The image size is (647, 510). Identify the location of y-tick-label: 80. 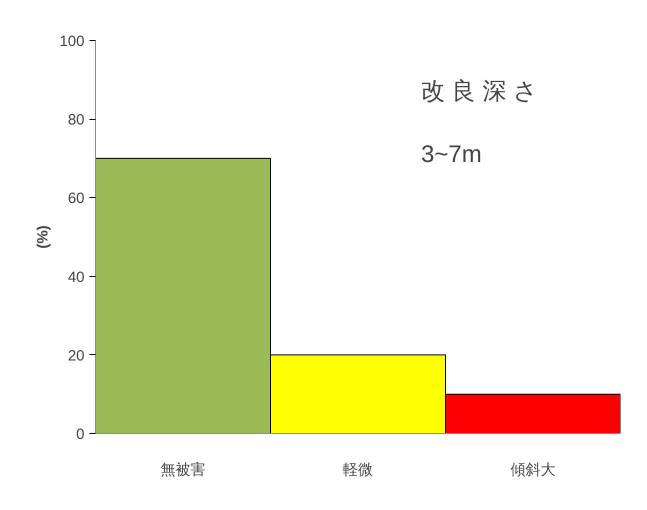
(76, 120).